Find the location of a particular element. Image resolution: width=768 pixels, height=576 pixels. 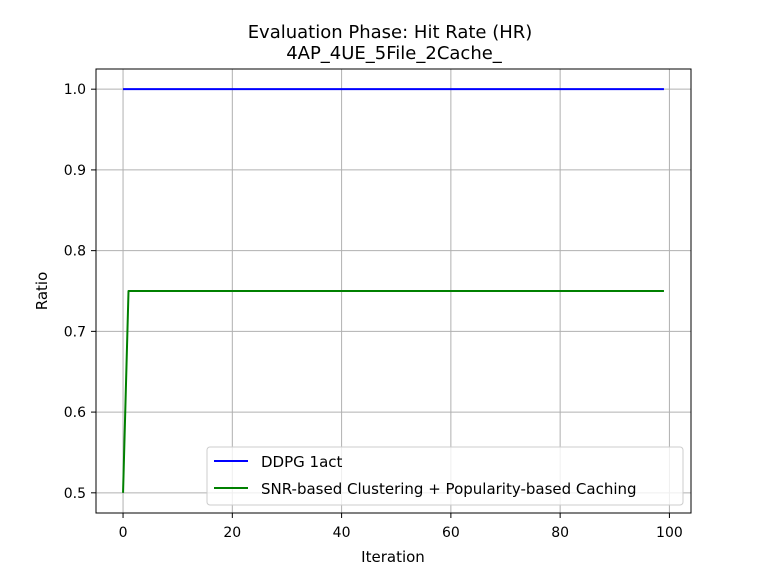

legend-label-ddpg: DDPG 1act is located at coordinates (302, 462).